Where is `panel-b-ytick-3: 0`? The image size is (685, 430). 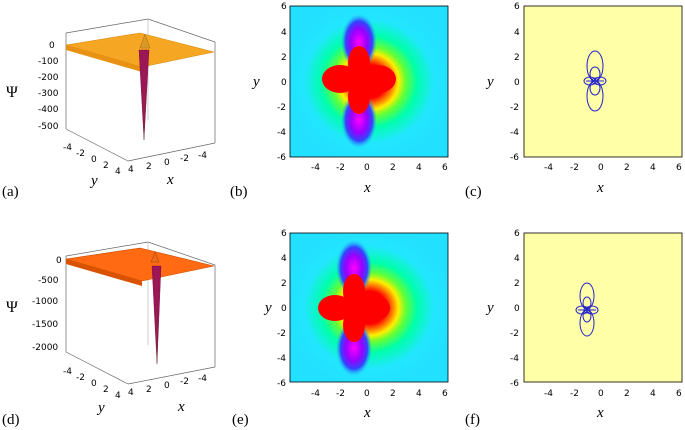
panel-b-ytick-3: 0 is located at coordinates (284, 83).